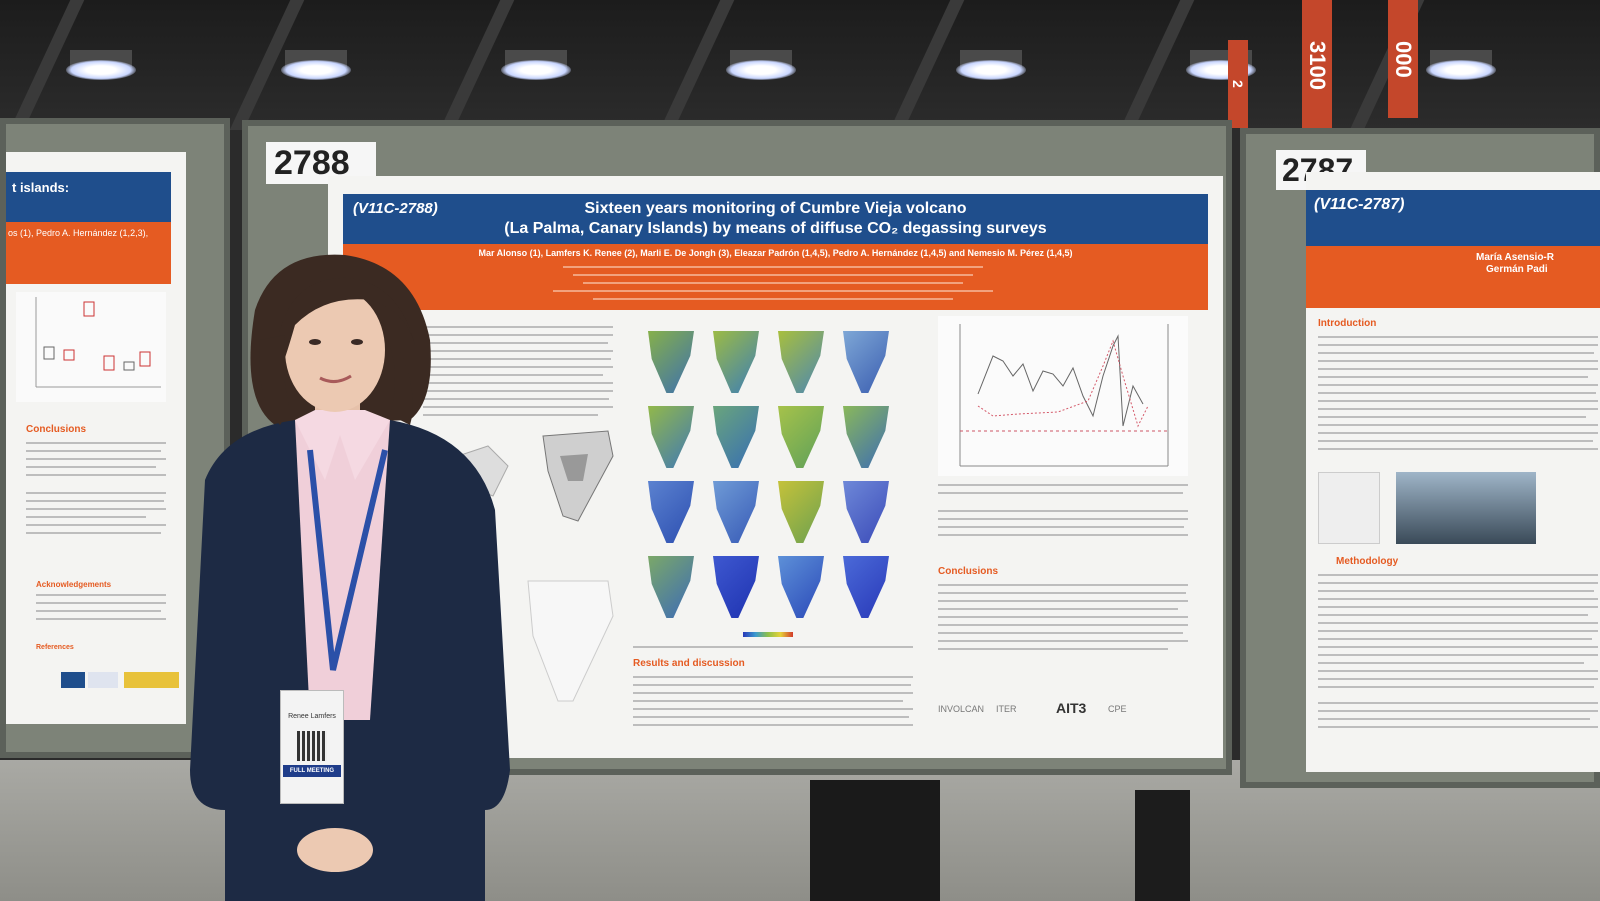 The width and height of the screenshot is (1600, 901). What do you see at coordinates (1359, 204) in the screenshot?
I see `session-code: (V11C-2787)` at bounding box center [1359, 204].